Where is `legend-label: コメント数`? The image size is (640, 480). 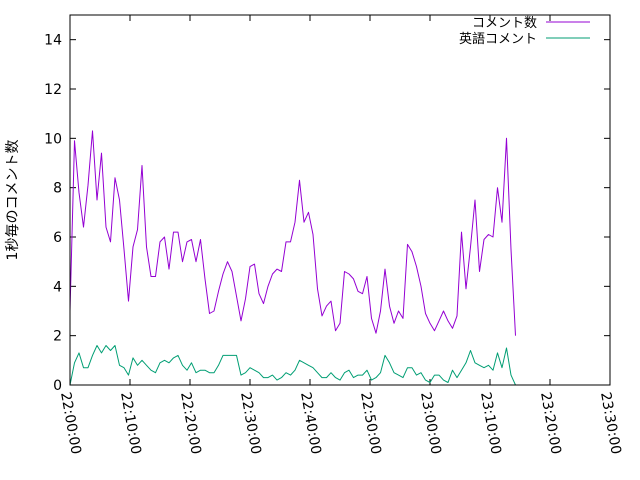
legend-label: コメント数 is located at coordinates (504, 23).